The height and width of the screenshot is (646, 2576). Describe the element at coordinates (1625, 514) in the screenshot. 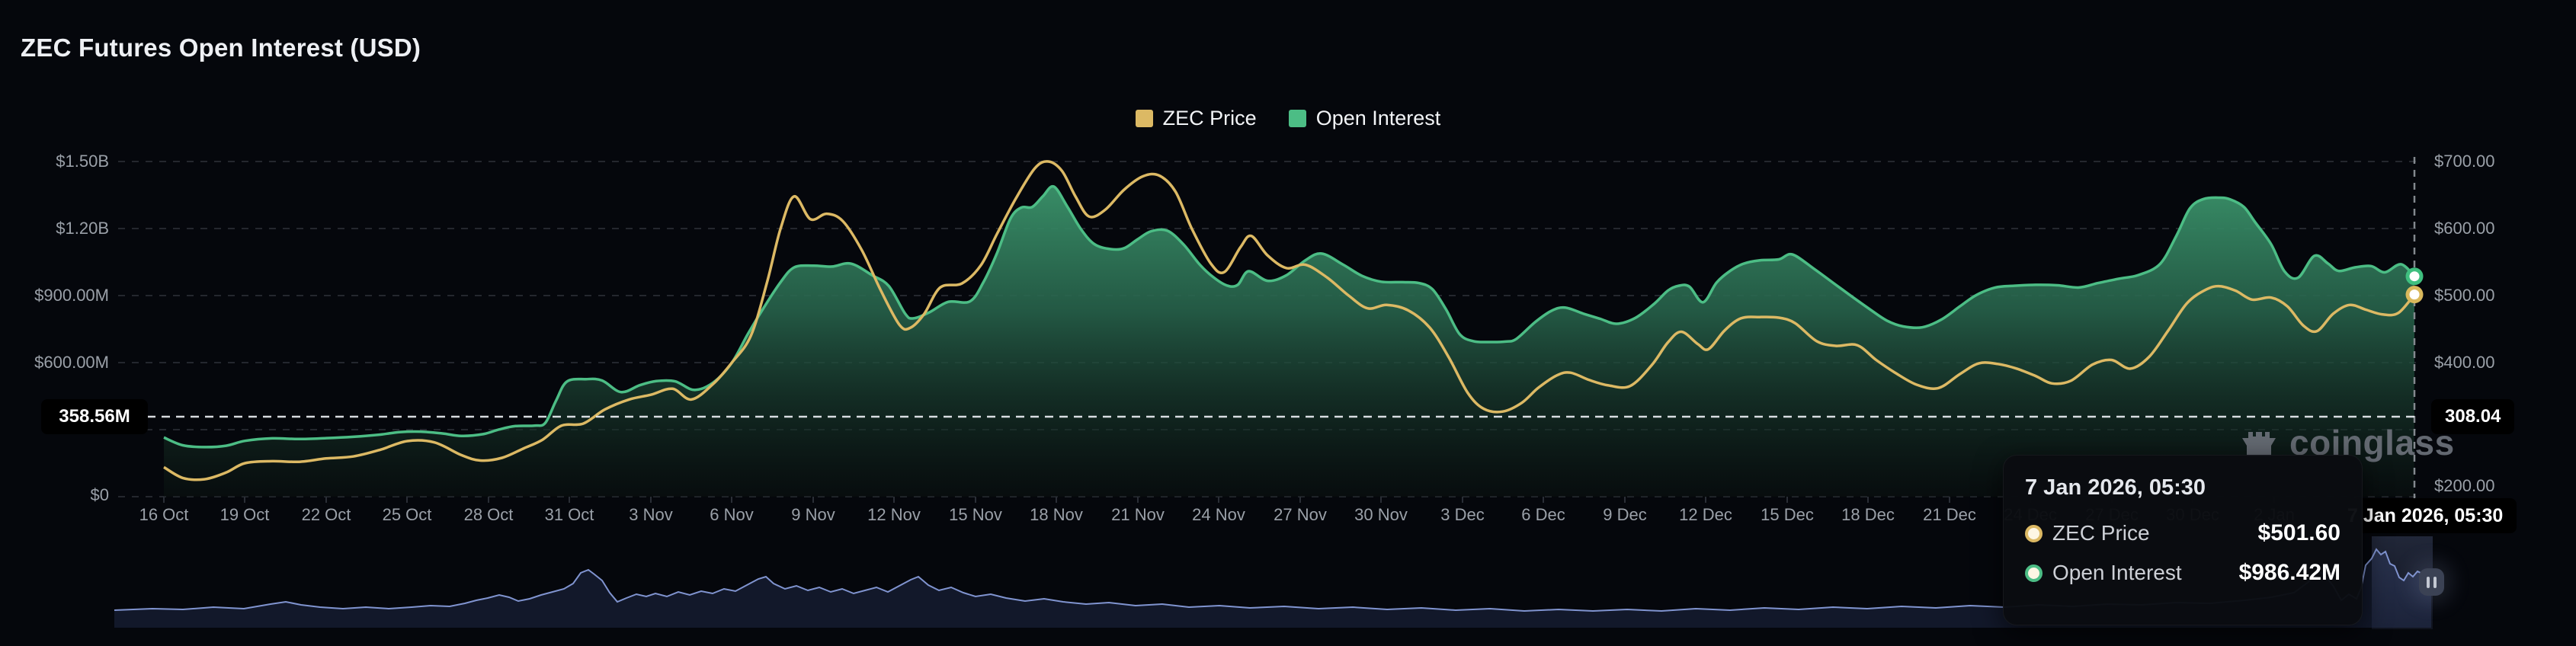

I see `x-axis-tick-label: 9 Dec` at that location.